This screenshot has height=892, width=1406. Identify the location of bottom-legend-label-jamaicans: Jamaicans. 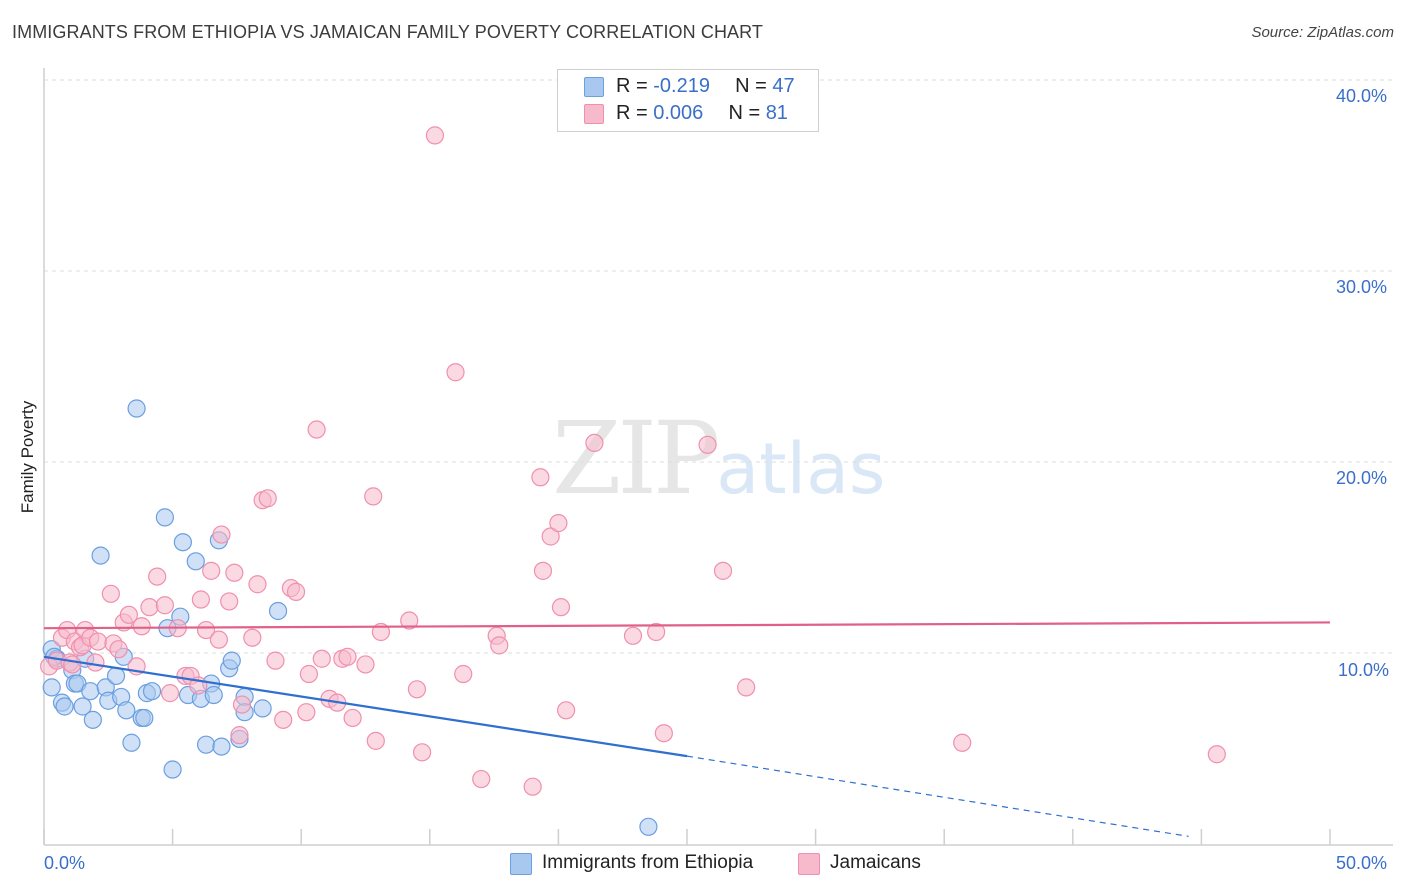
(875, 862).